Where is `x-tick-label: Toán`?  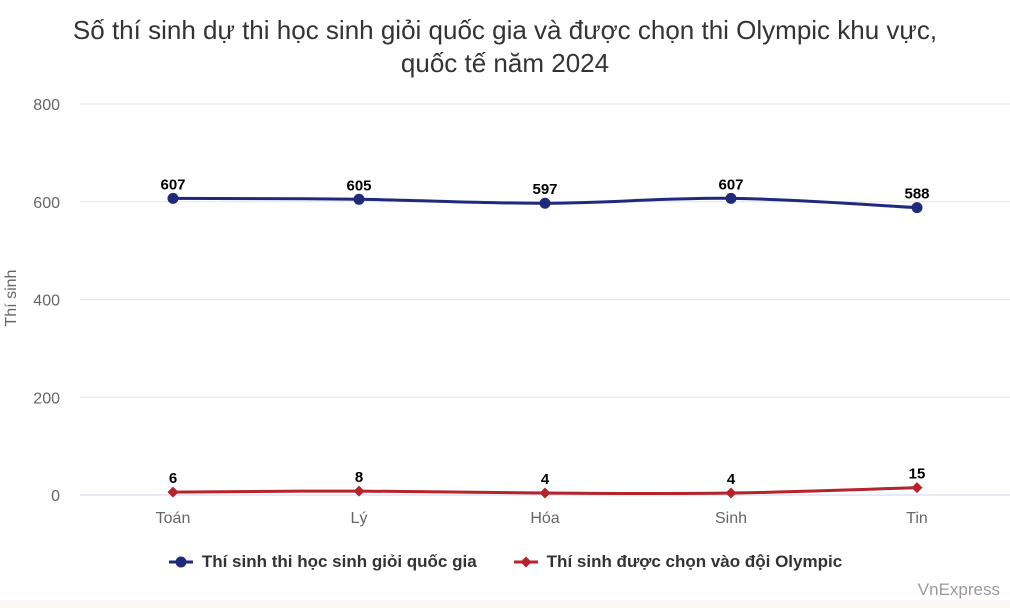 x-tick-label: Toán is located at coordinates (173, 518).